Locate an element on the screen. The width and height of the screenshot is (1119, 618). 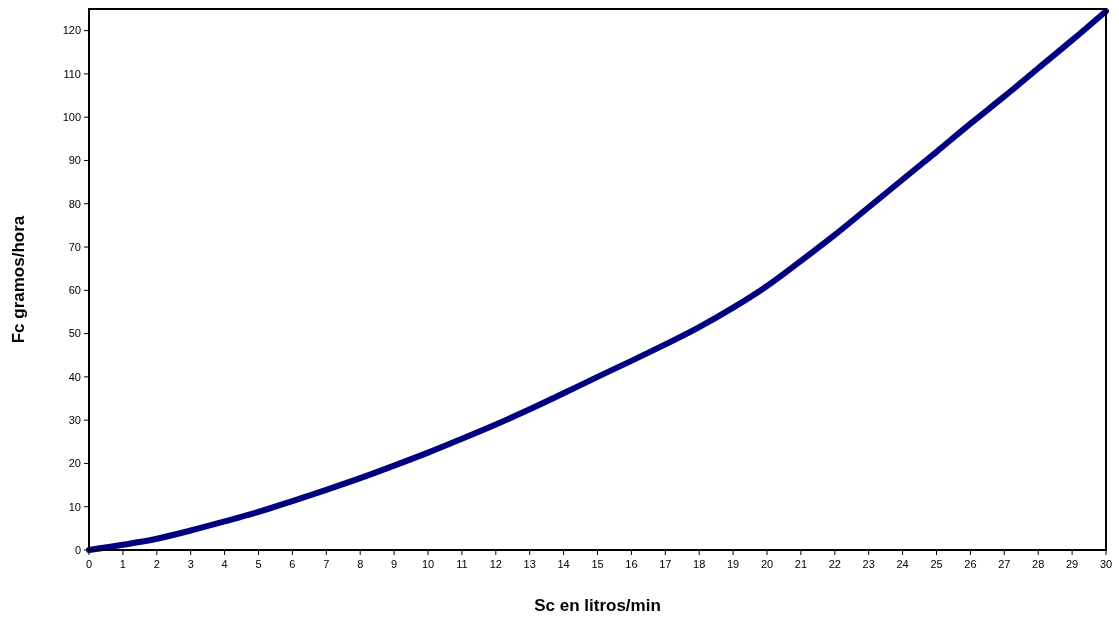
x-axis-title: Sc en litros/min is located at coordinates (597, 605).